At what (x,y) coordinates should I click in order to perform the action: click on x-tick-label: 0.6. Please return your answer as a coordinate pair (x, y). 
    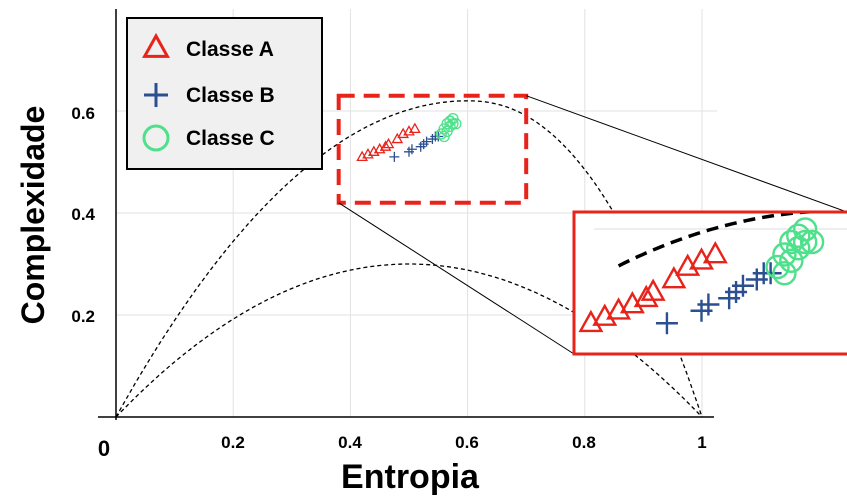
    Looking at the image, I should click on (467, 442).